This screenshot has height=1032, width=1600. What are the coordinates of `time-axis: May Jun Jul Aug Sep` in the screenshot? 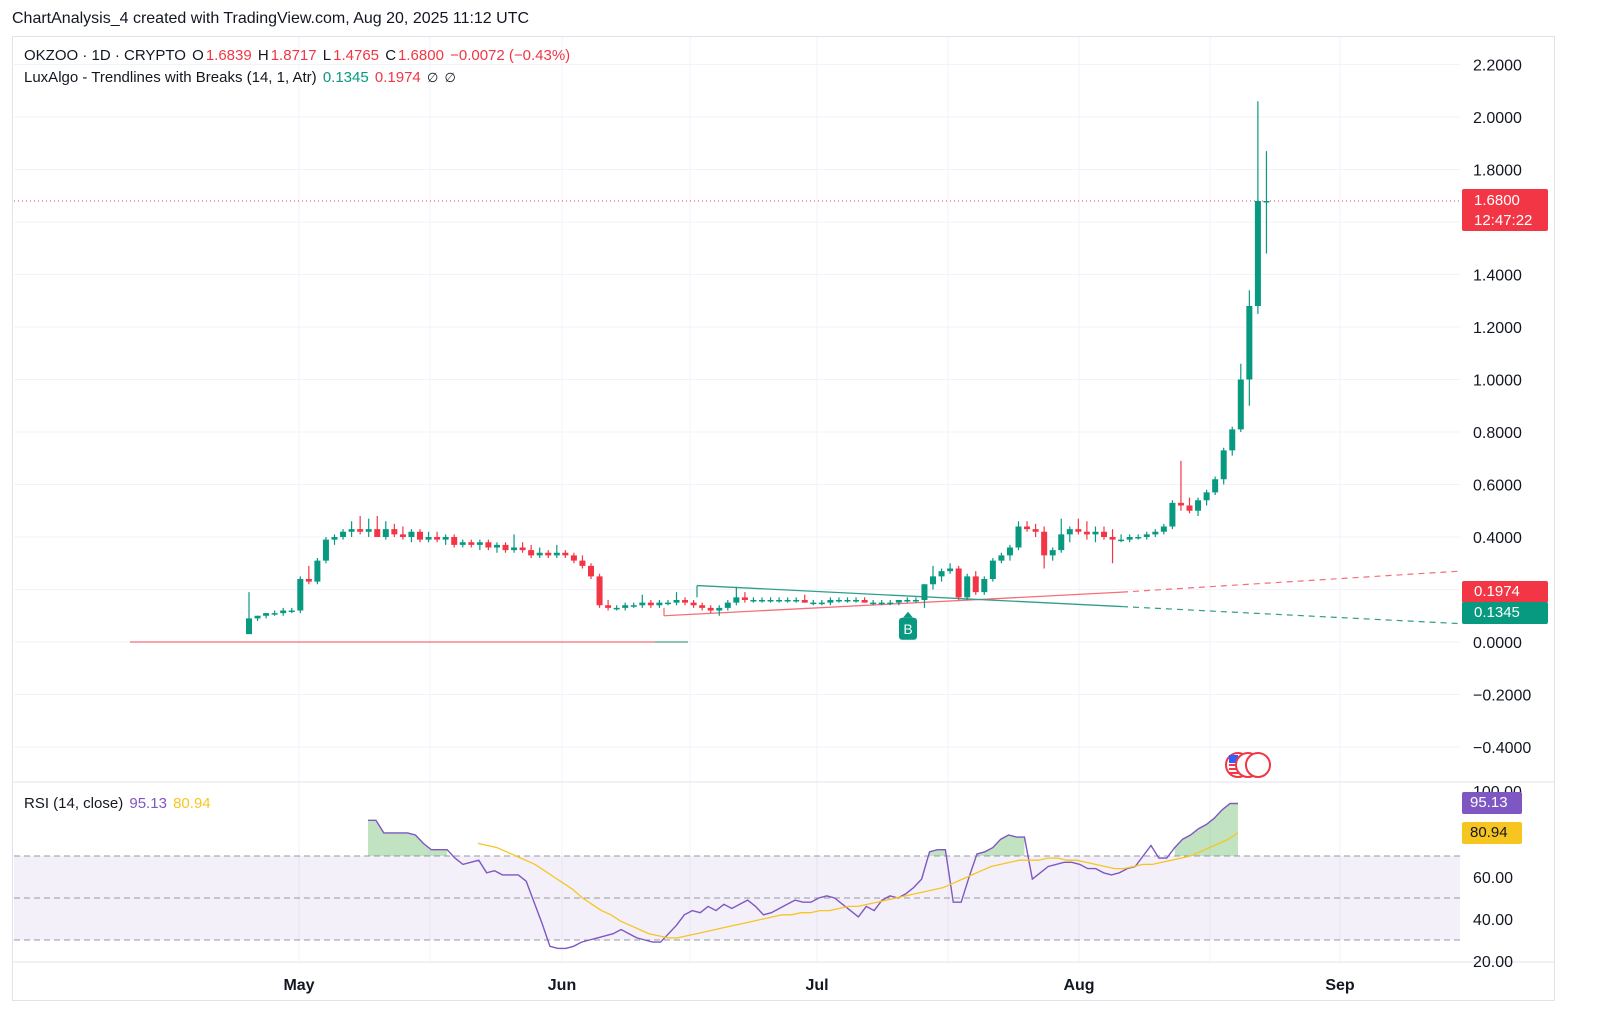 It's located at (818, 985).